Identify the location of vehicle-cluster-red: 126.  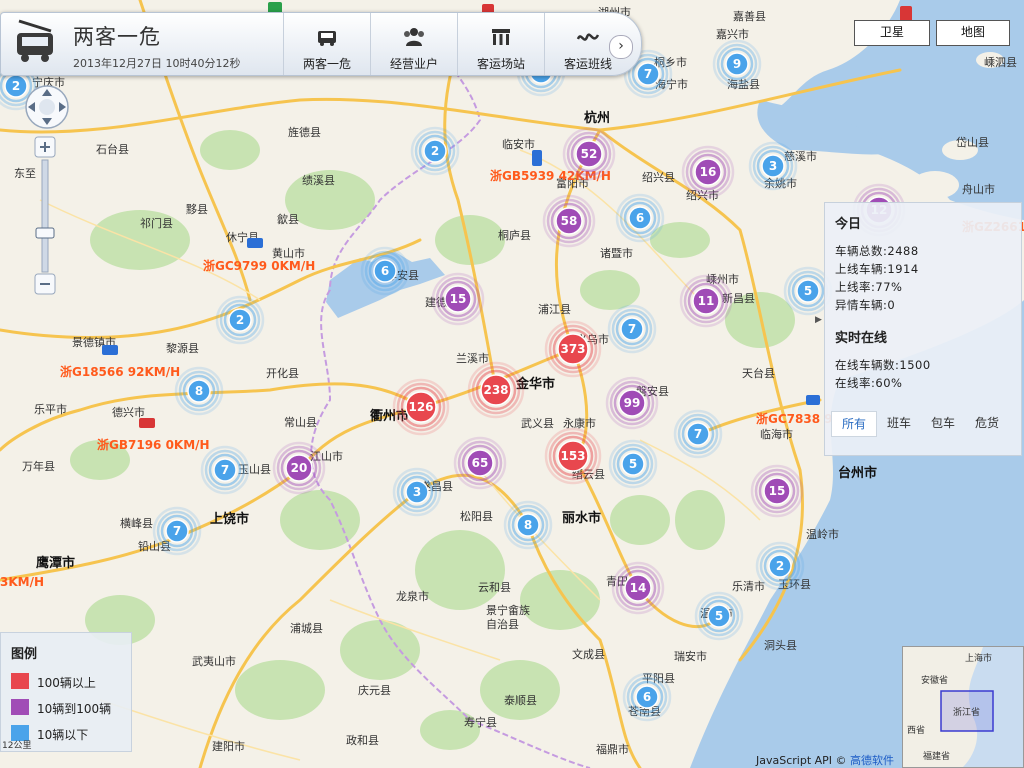
(421, 407).